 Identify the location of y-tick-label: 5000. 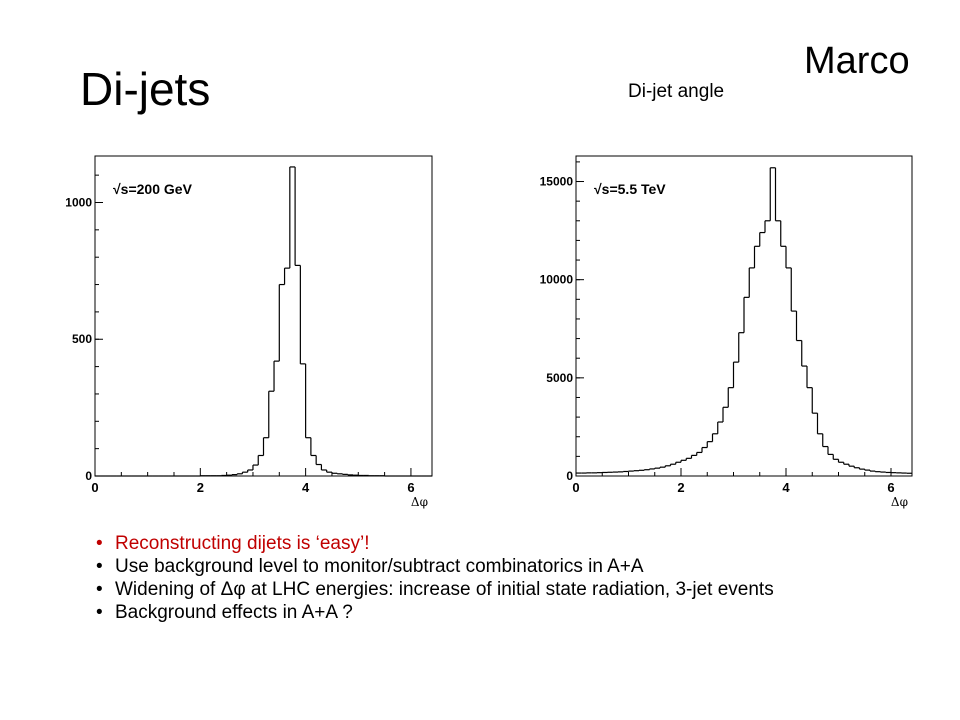
(559, 378).